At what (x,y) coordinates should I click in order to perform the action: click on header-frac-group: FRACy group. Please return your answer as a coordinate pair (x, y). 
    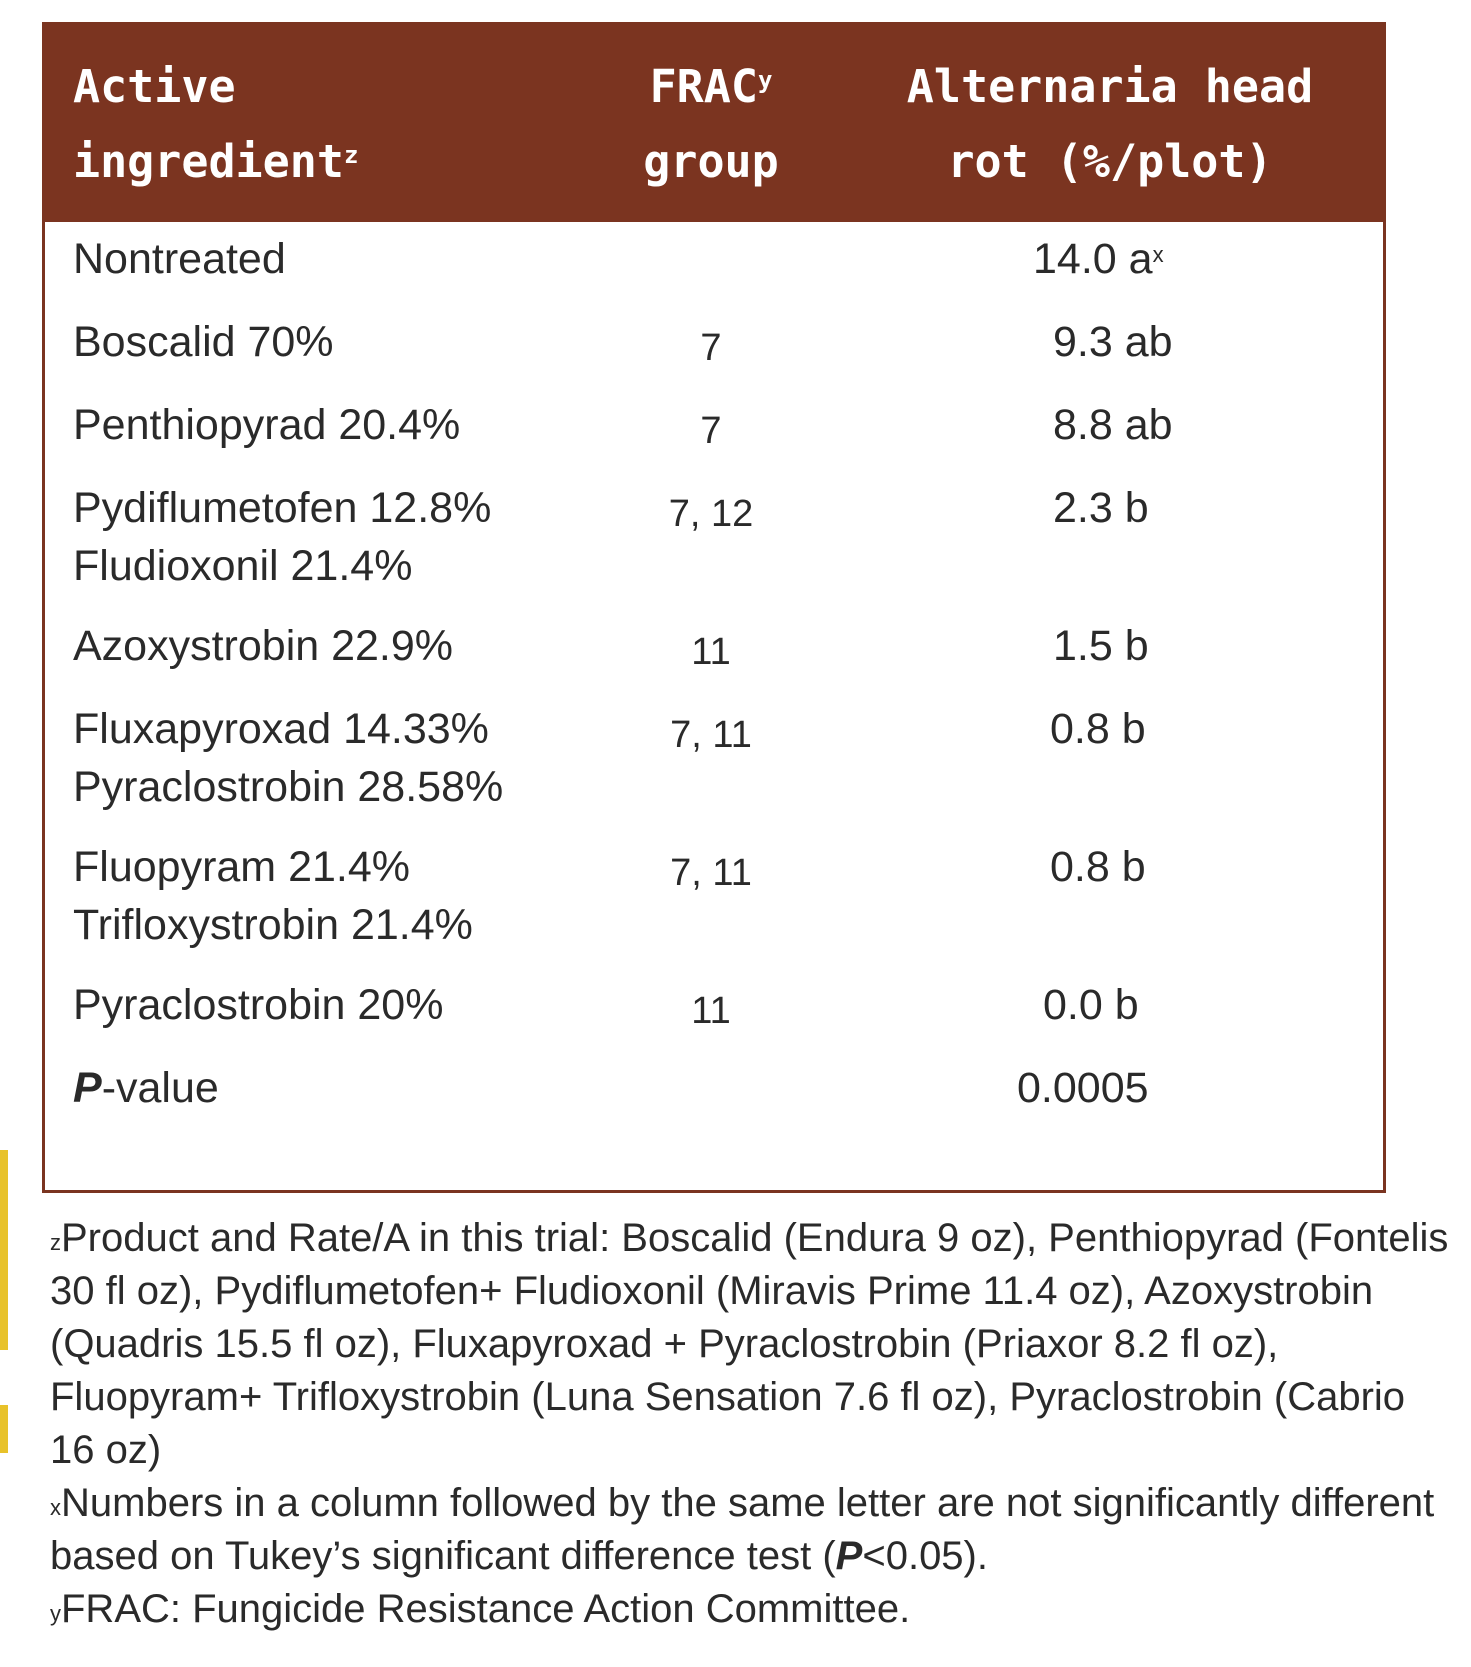
    Looking at the image, I should click on (711, 124).